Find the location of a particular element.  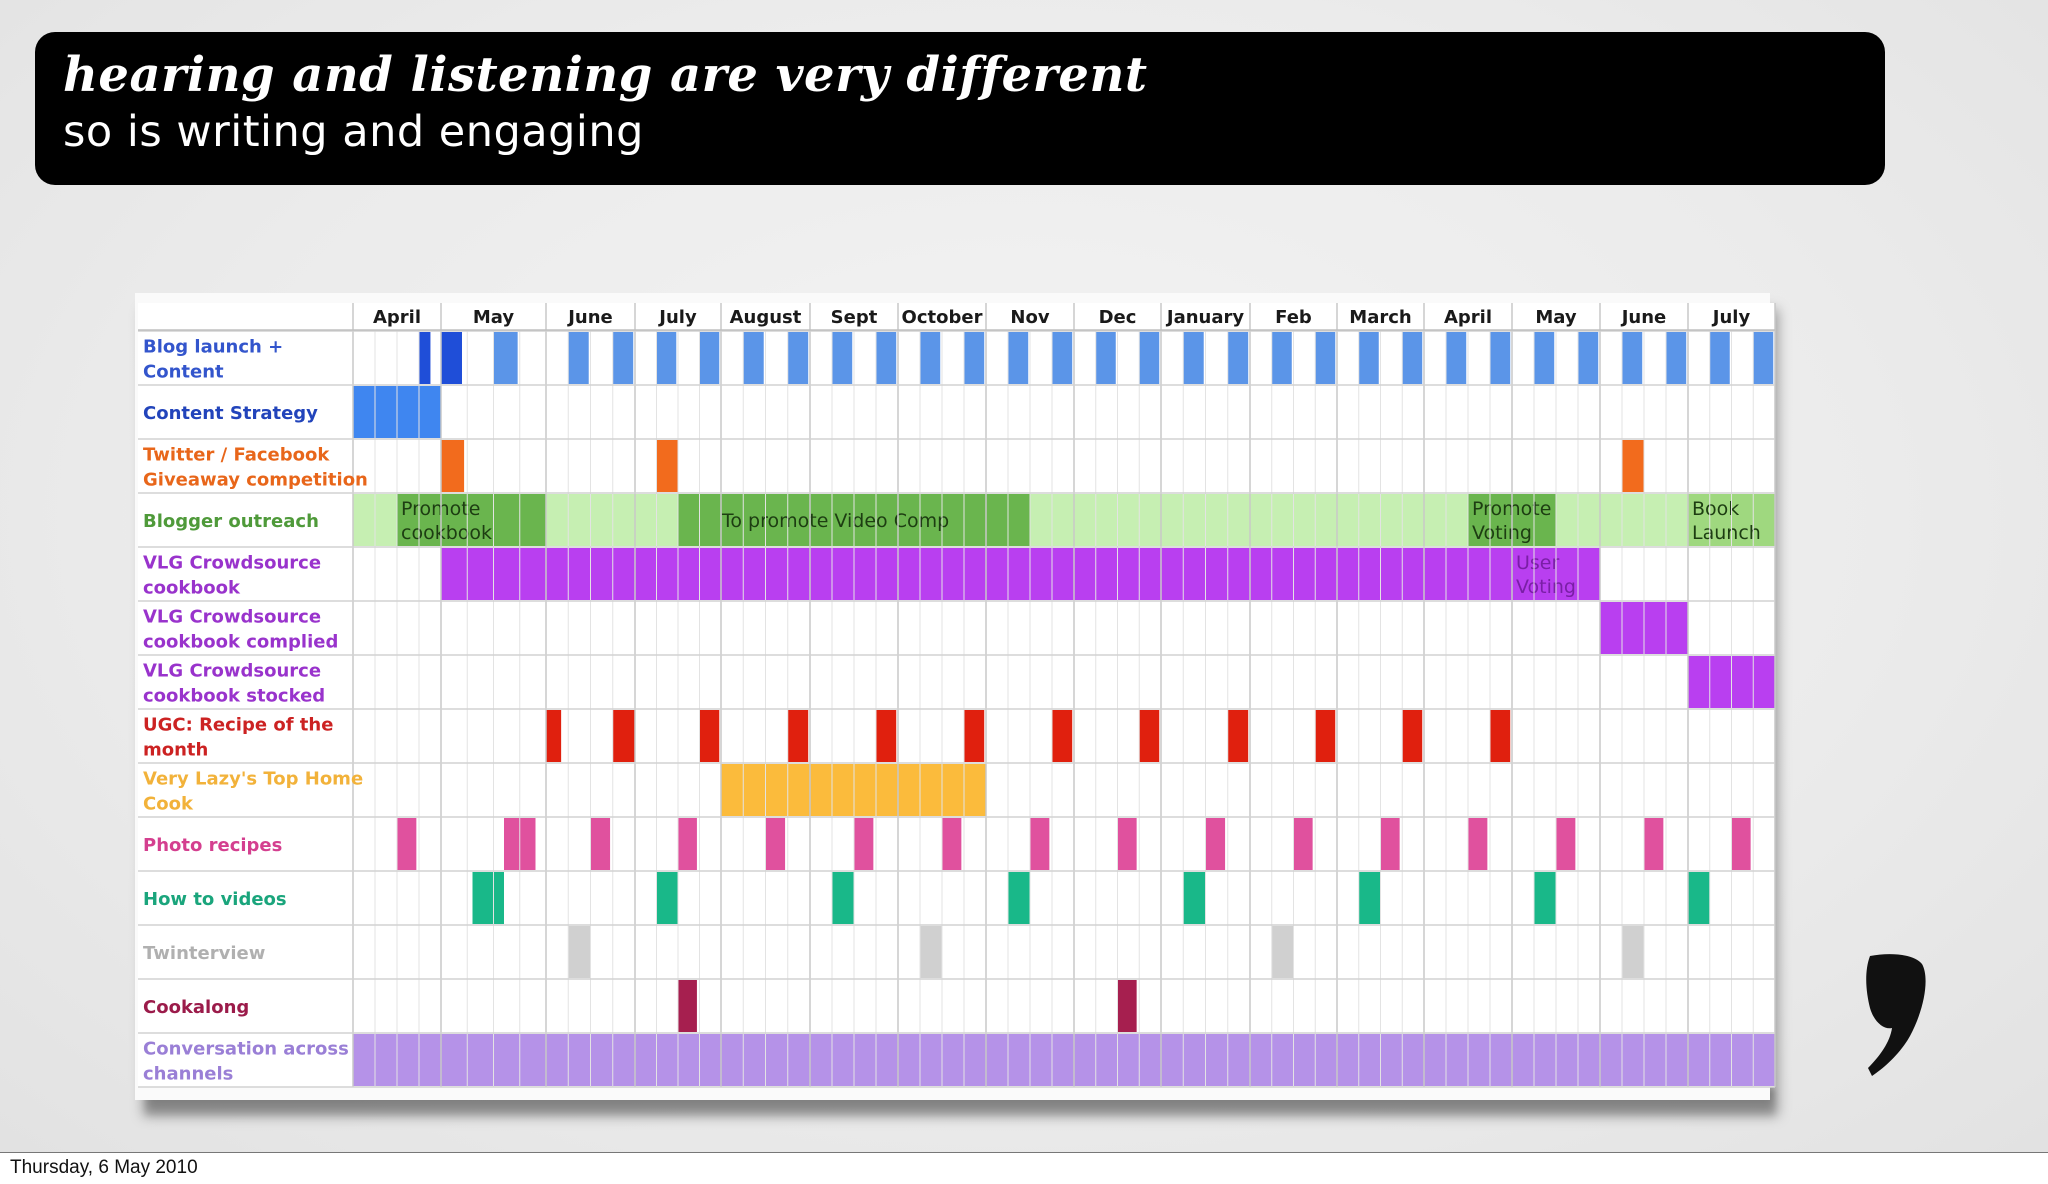

month-header: July is located at coordinates (1731, 317).